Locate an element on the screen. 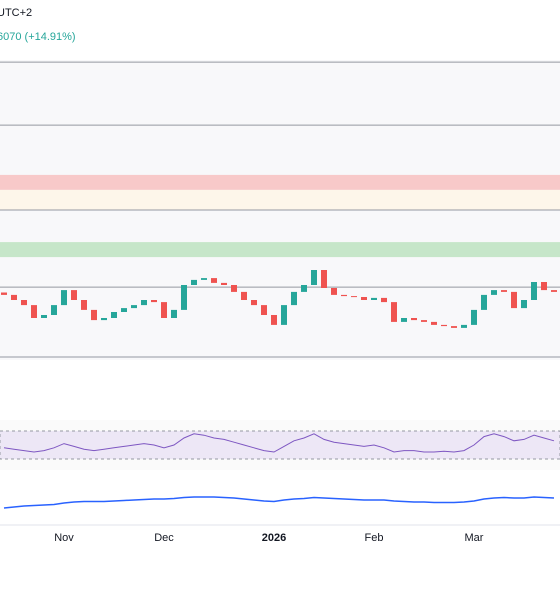 The height and width of the screenshot is (605, 560). x-tick-label: Nov is located at coordinates (64, 538).